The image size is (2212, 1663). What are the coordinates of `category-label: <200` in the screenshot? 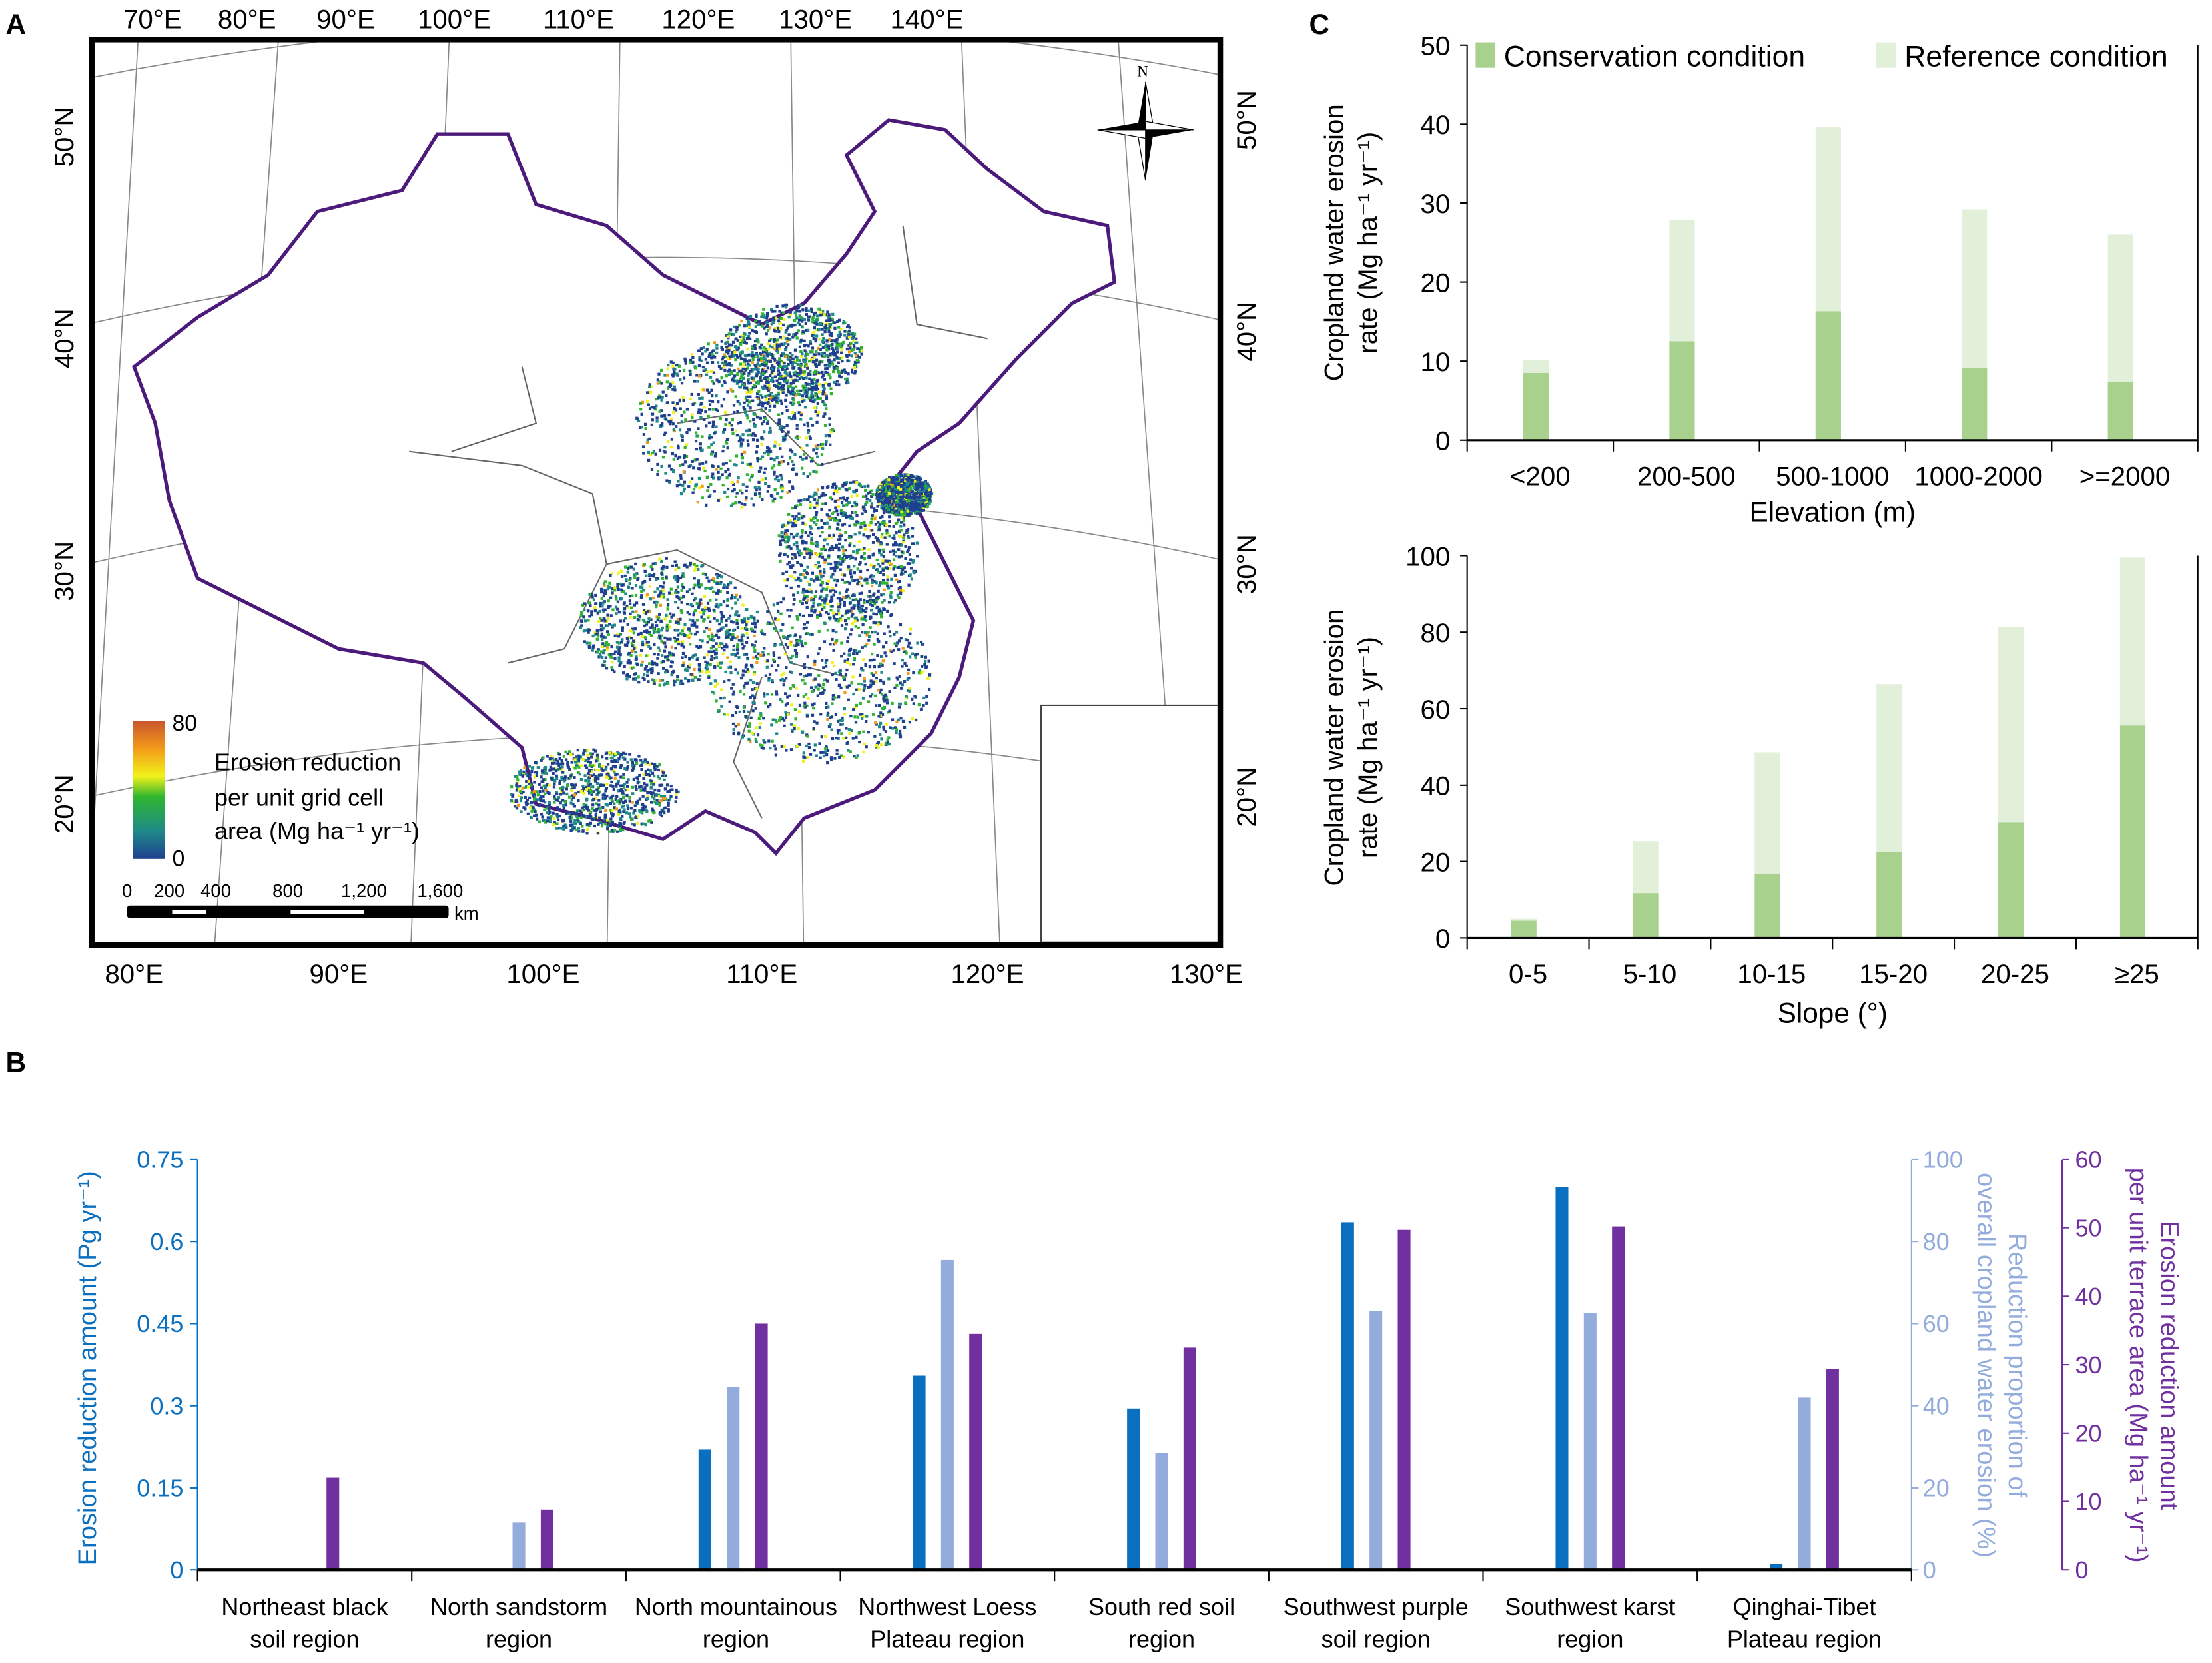 It's located at (1540, 477).